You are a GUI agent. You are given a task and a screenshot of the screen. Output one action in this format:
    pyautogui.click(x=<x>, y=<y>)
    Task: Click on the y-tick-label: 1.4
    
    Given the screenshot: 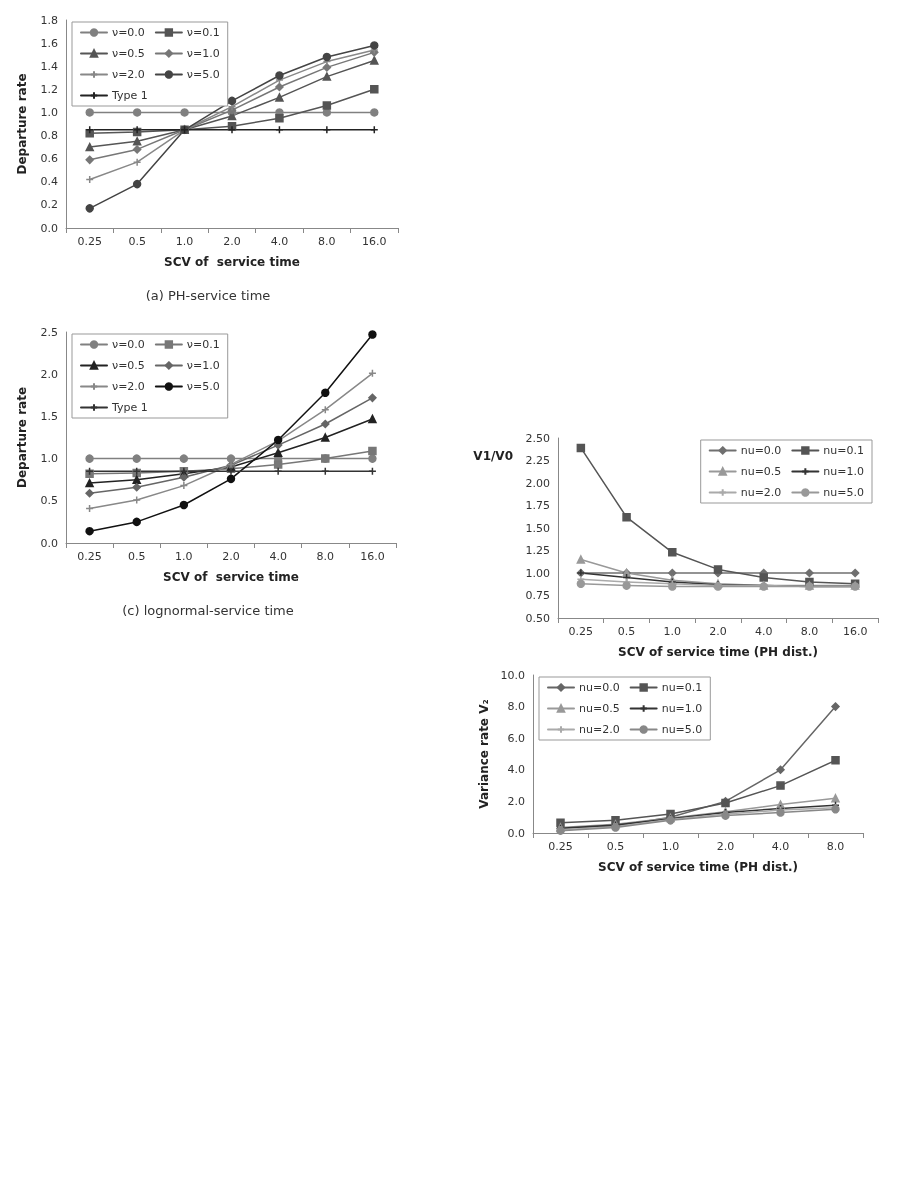 What is the action you would take?
    pyautogui.click(x=49, y=66)
    